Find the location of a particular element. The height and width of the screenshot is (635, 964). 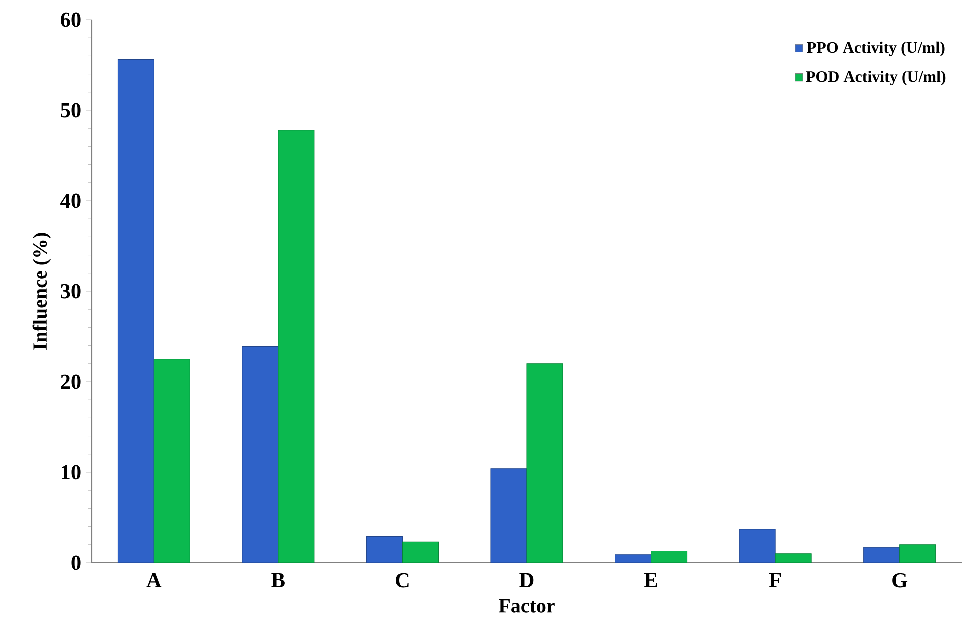

legend-label: POD Activity (U/ml) is located at coordinates (876, 78).